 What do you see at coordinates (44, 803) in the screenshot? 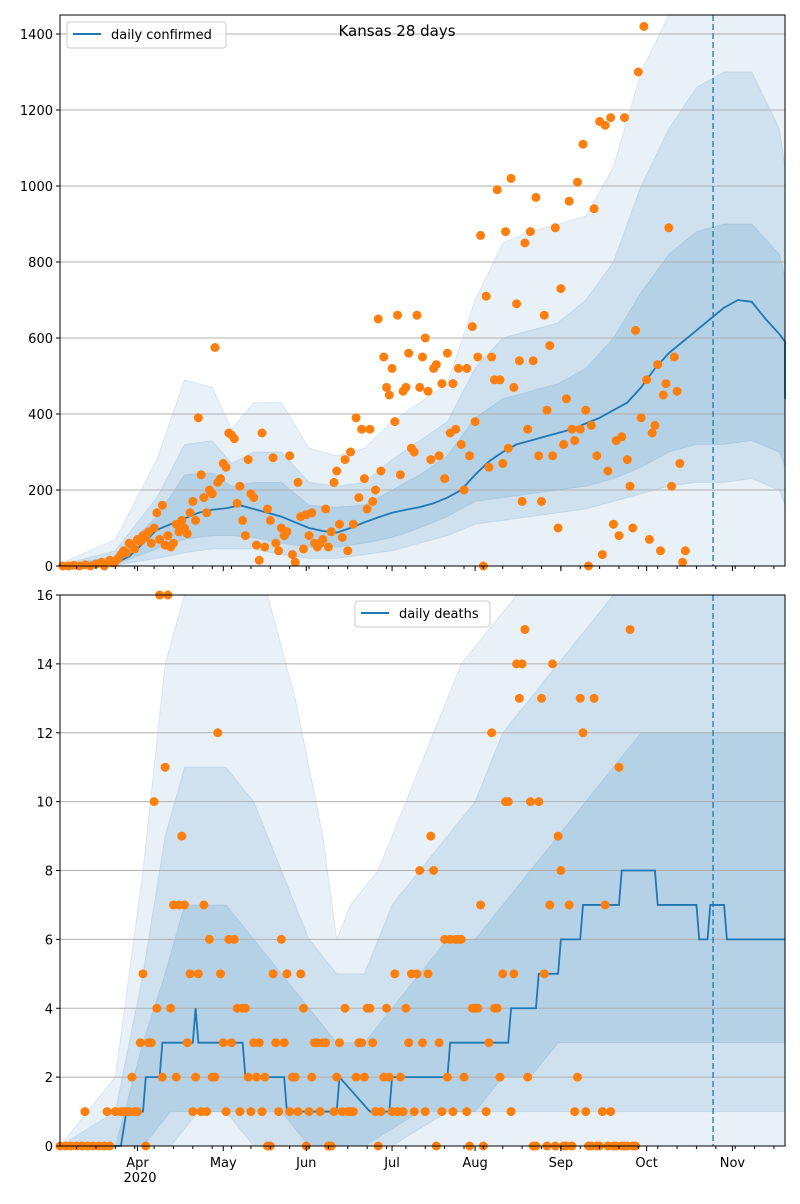
I see `y-tick-label: 10` at bounding box center [44, 803].